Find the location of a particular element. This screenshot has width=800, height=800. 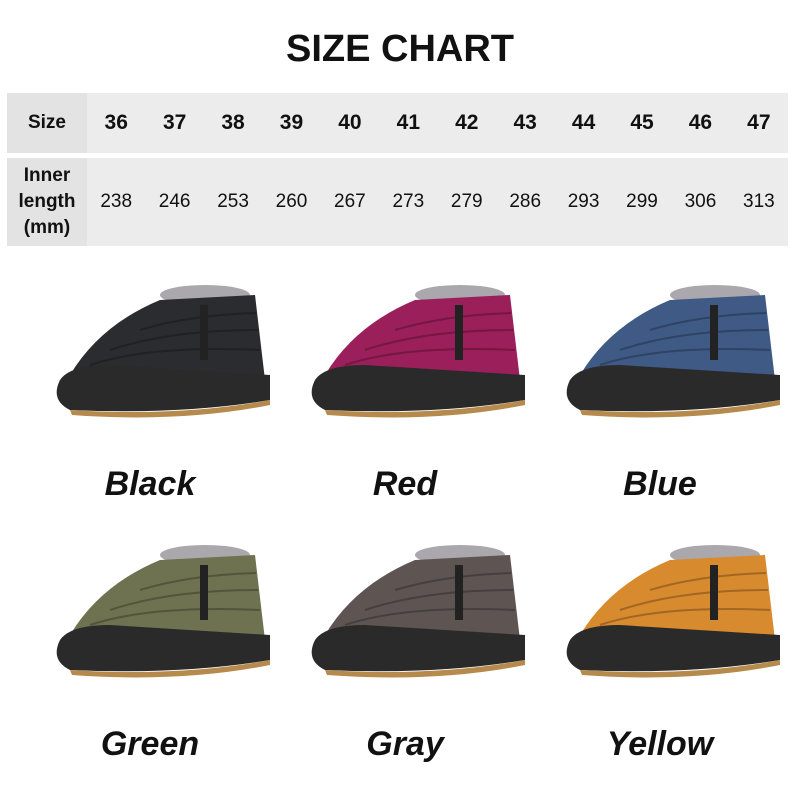

size-cell: 36 is located at coordinates (116, 122).